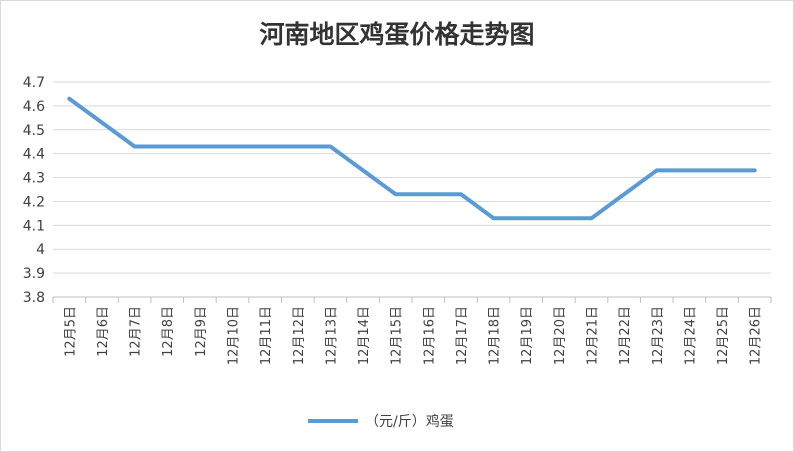 The height and width of the screenshot is (452, 794). I want to click on x-tick-label: 12月16日, so click(429, 335).